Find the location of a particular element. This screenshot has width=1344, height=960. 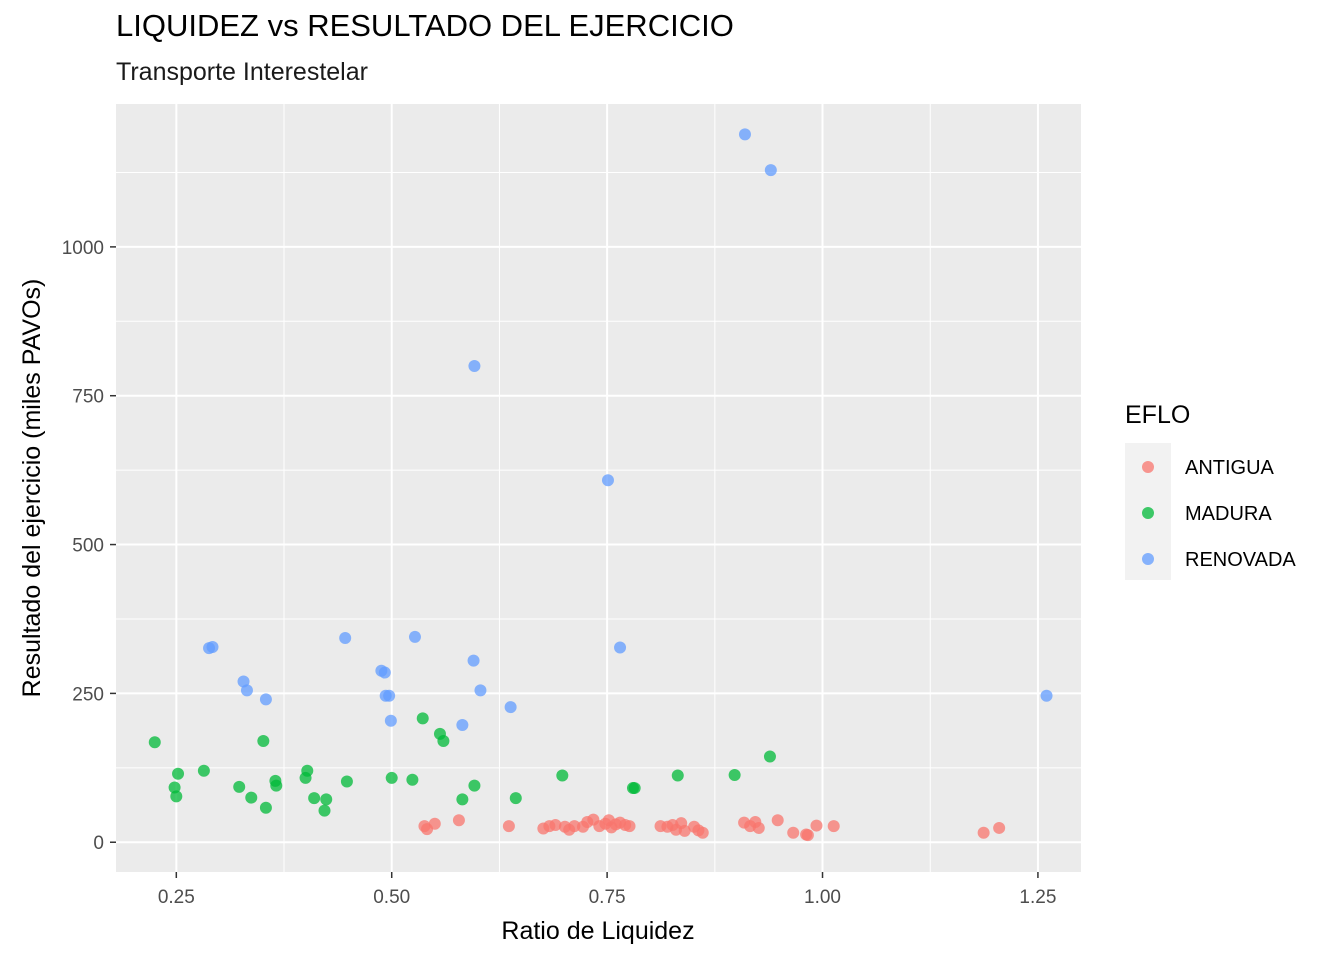

legend-key-madura is located at coordinates (1148, 513).